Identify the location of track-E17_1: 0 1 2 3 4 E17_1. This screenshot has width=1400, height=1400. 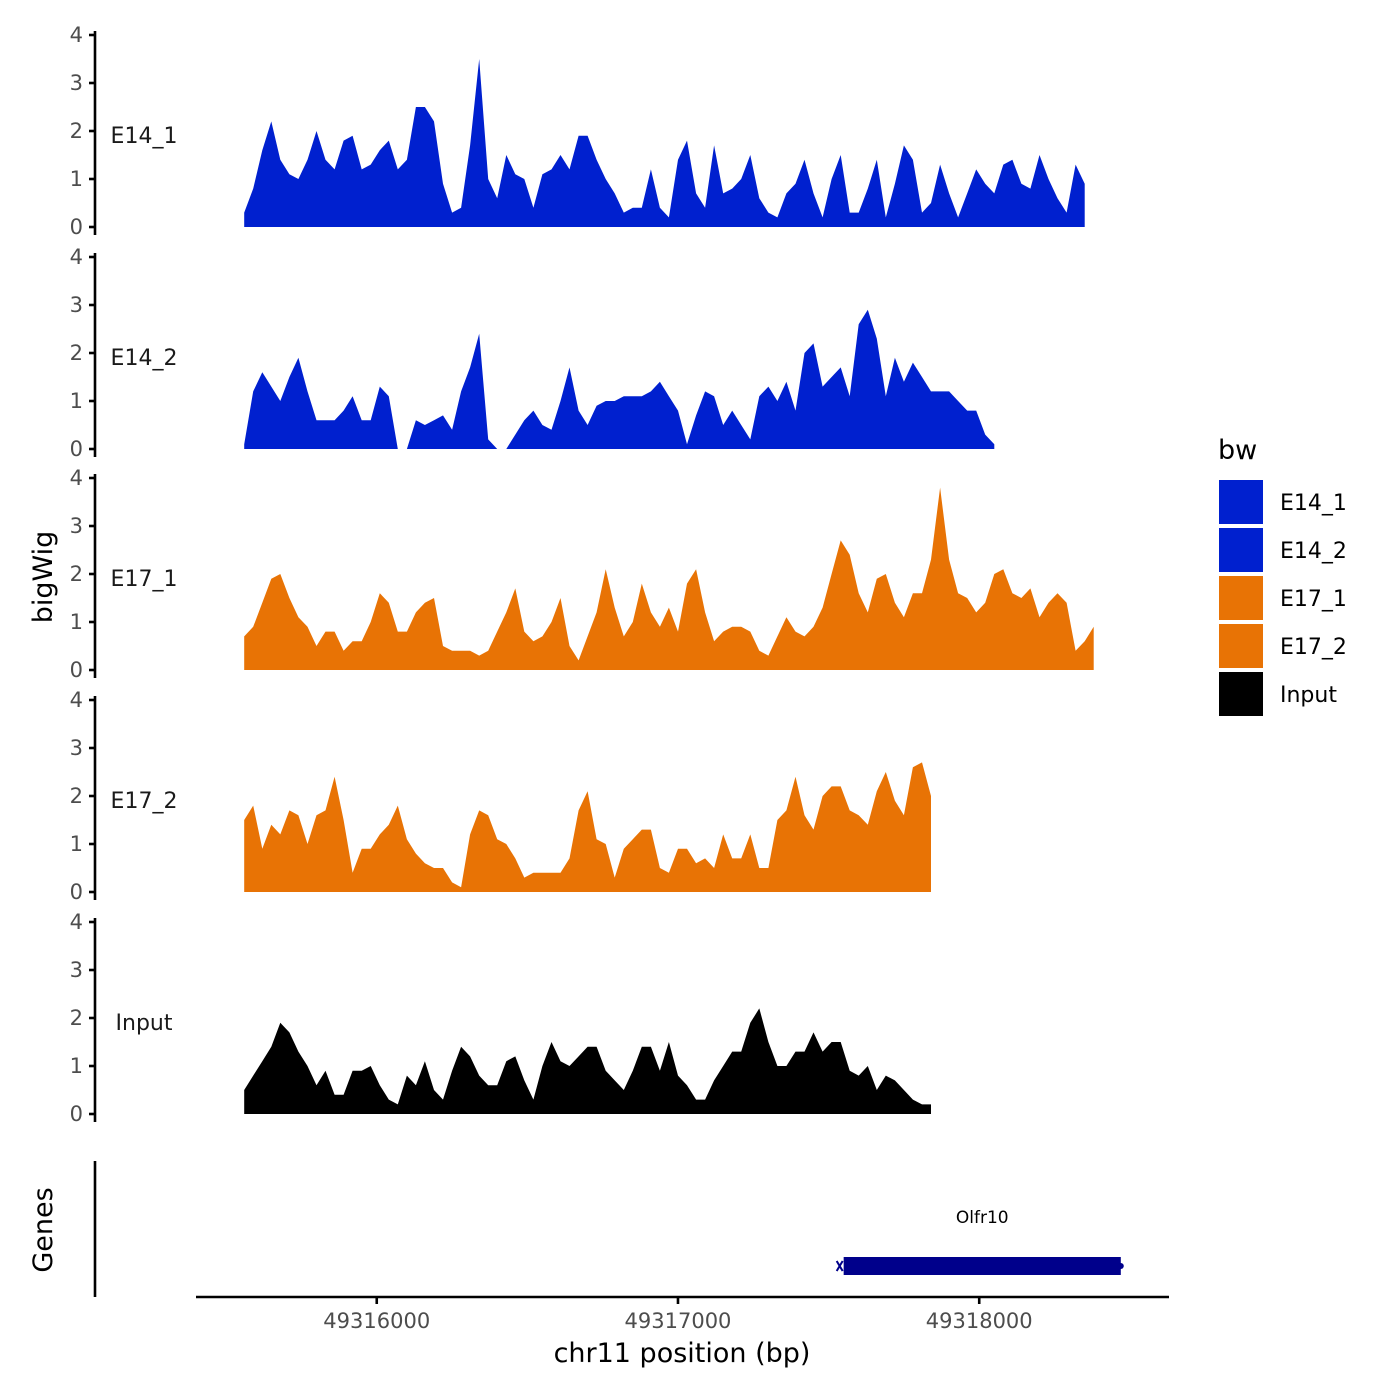
(582, 574).